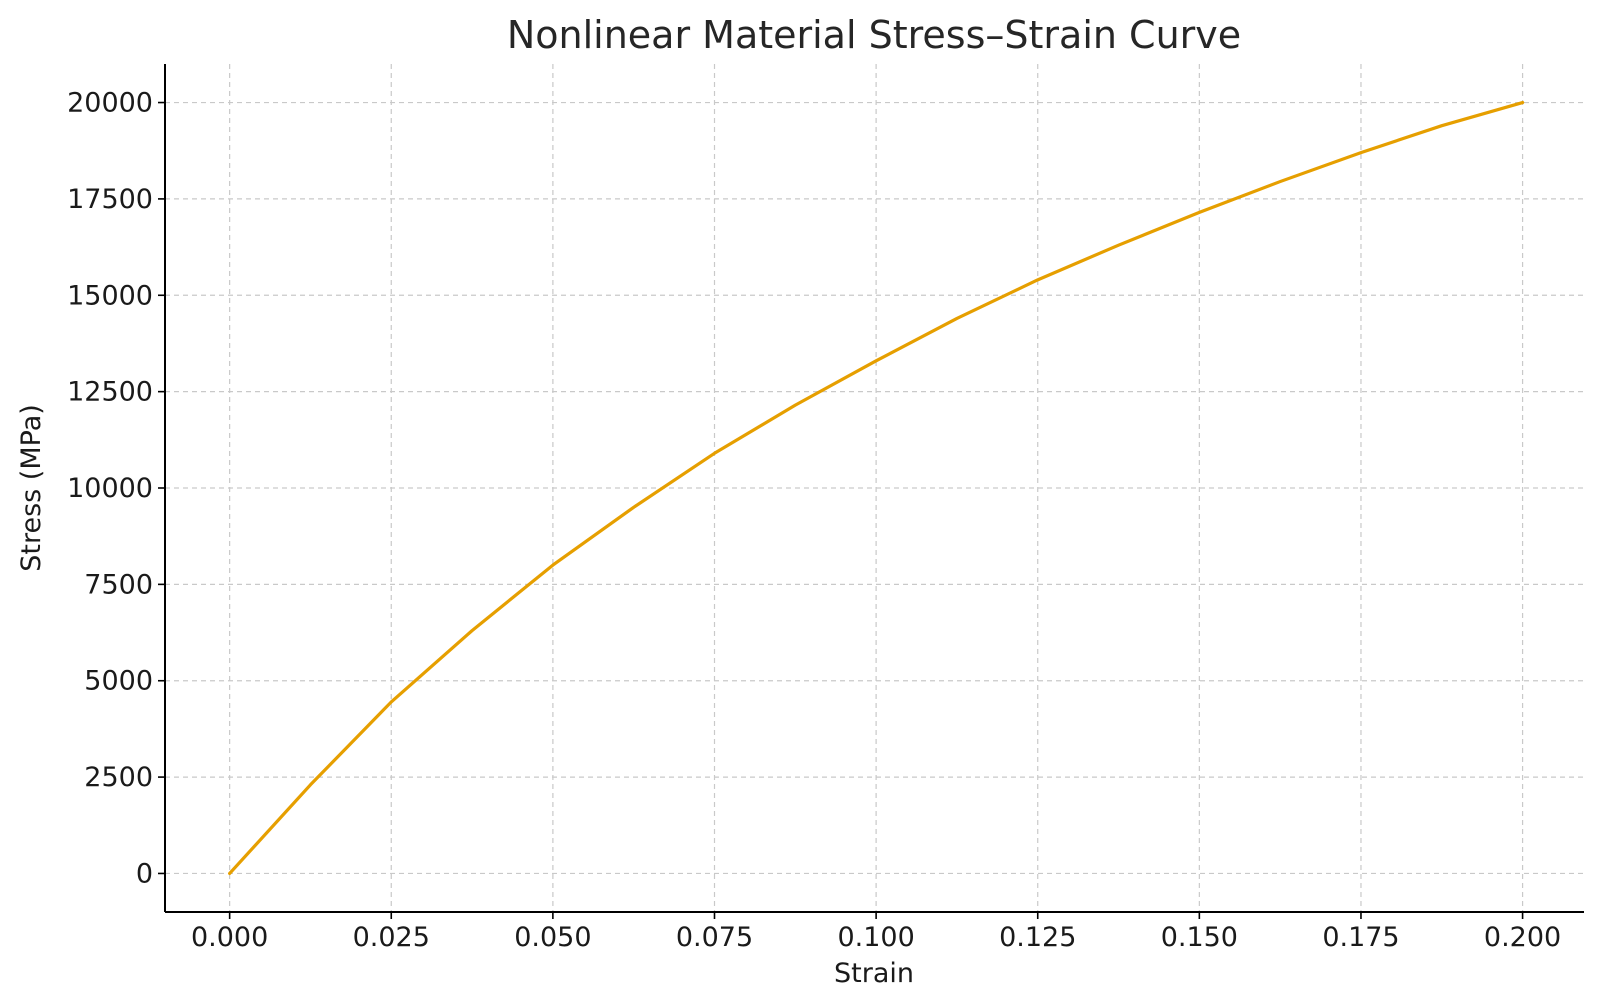 The height and width of the screenshot is (1007, 1600). I want to click on y-axis-ticks: 0 2500 5000 7500 10000 12500 15000 17500 20000, so click(116, 488).